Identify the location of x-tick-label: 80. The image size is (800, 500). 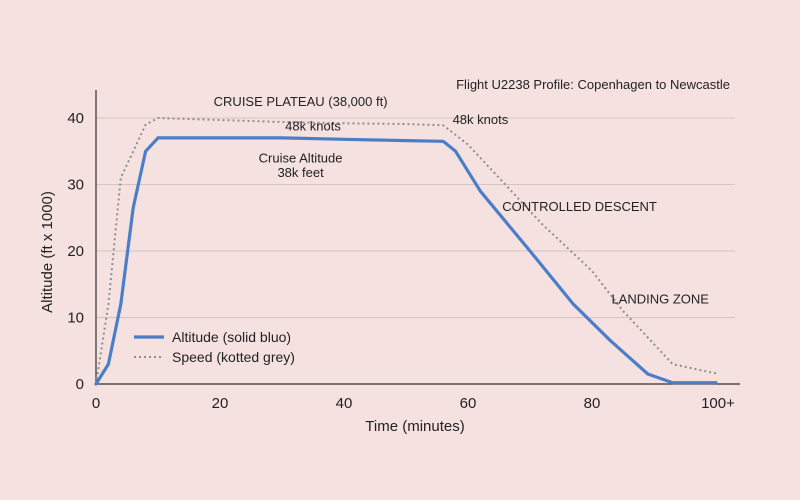
(592, 403).